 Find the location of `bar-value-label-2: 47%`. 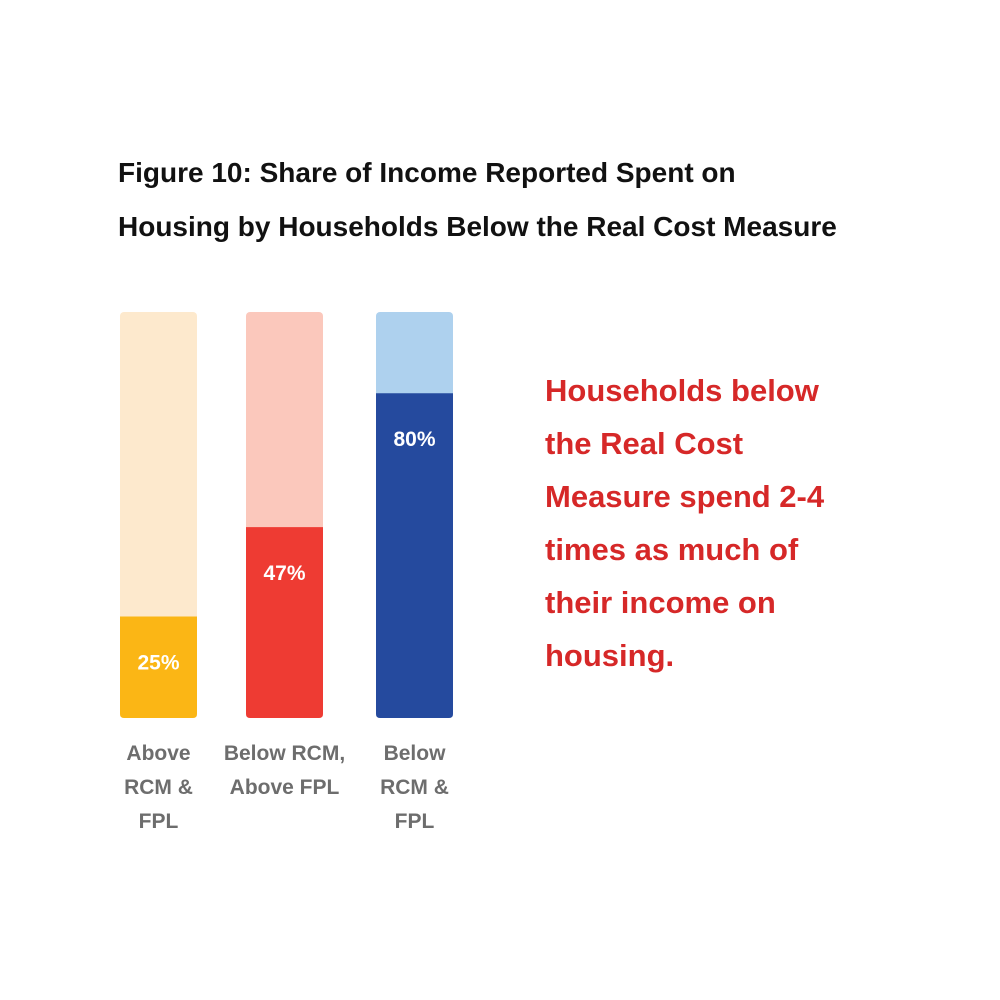

bar-value-label-2: 47% is located at coordinates (284, 573).